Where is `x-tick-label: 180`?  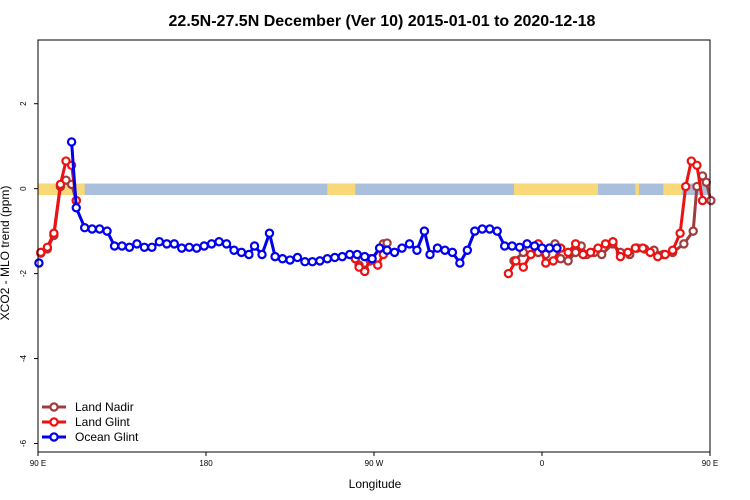 x-tick-label: 180 is located at coordinates (206, 463).